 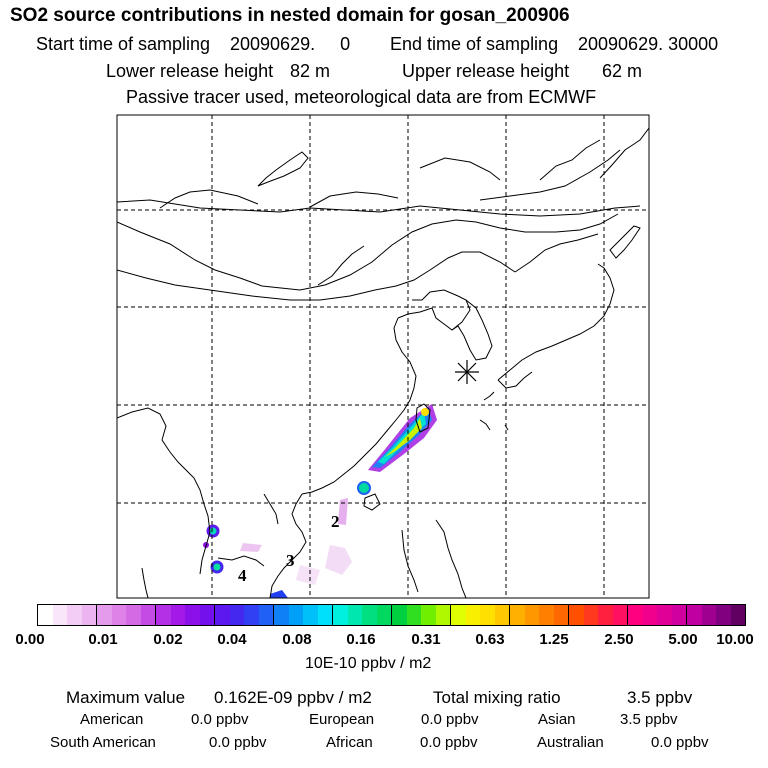 I want to click on plume-blob-south, so click(x=279, y=594).